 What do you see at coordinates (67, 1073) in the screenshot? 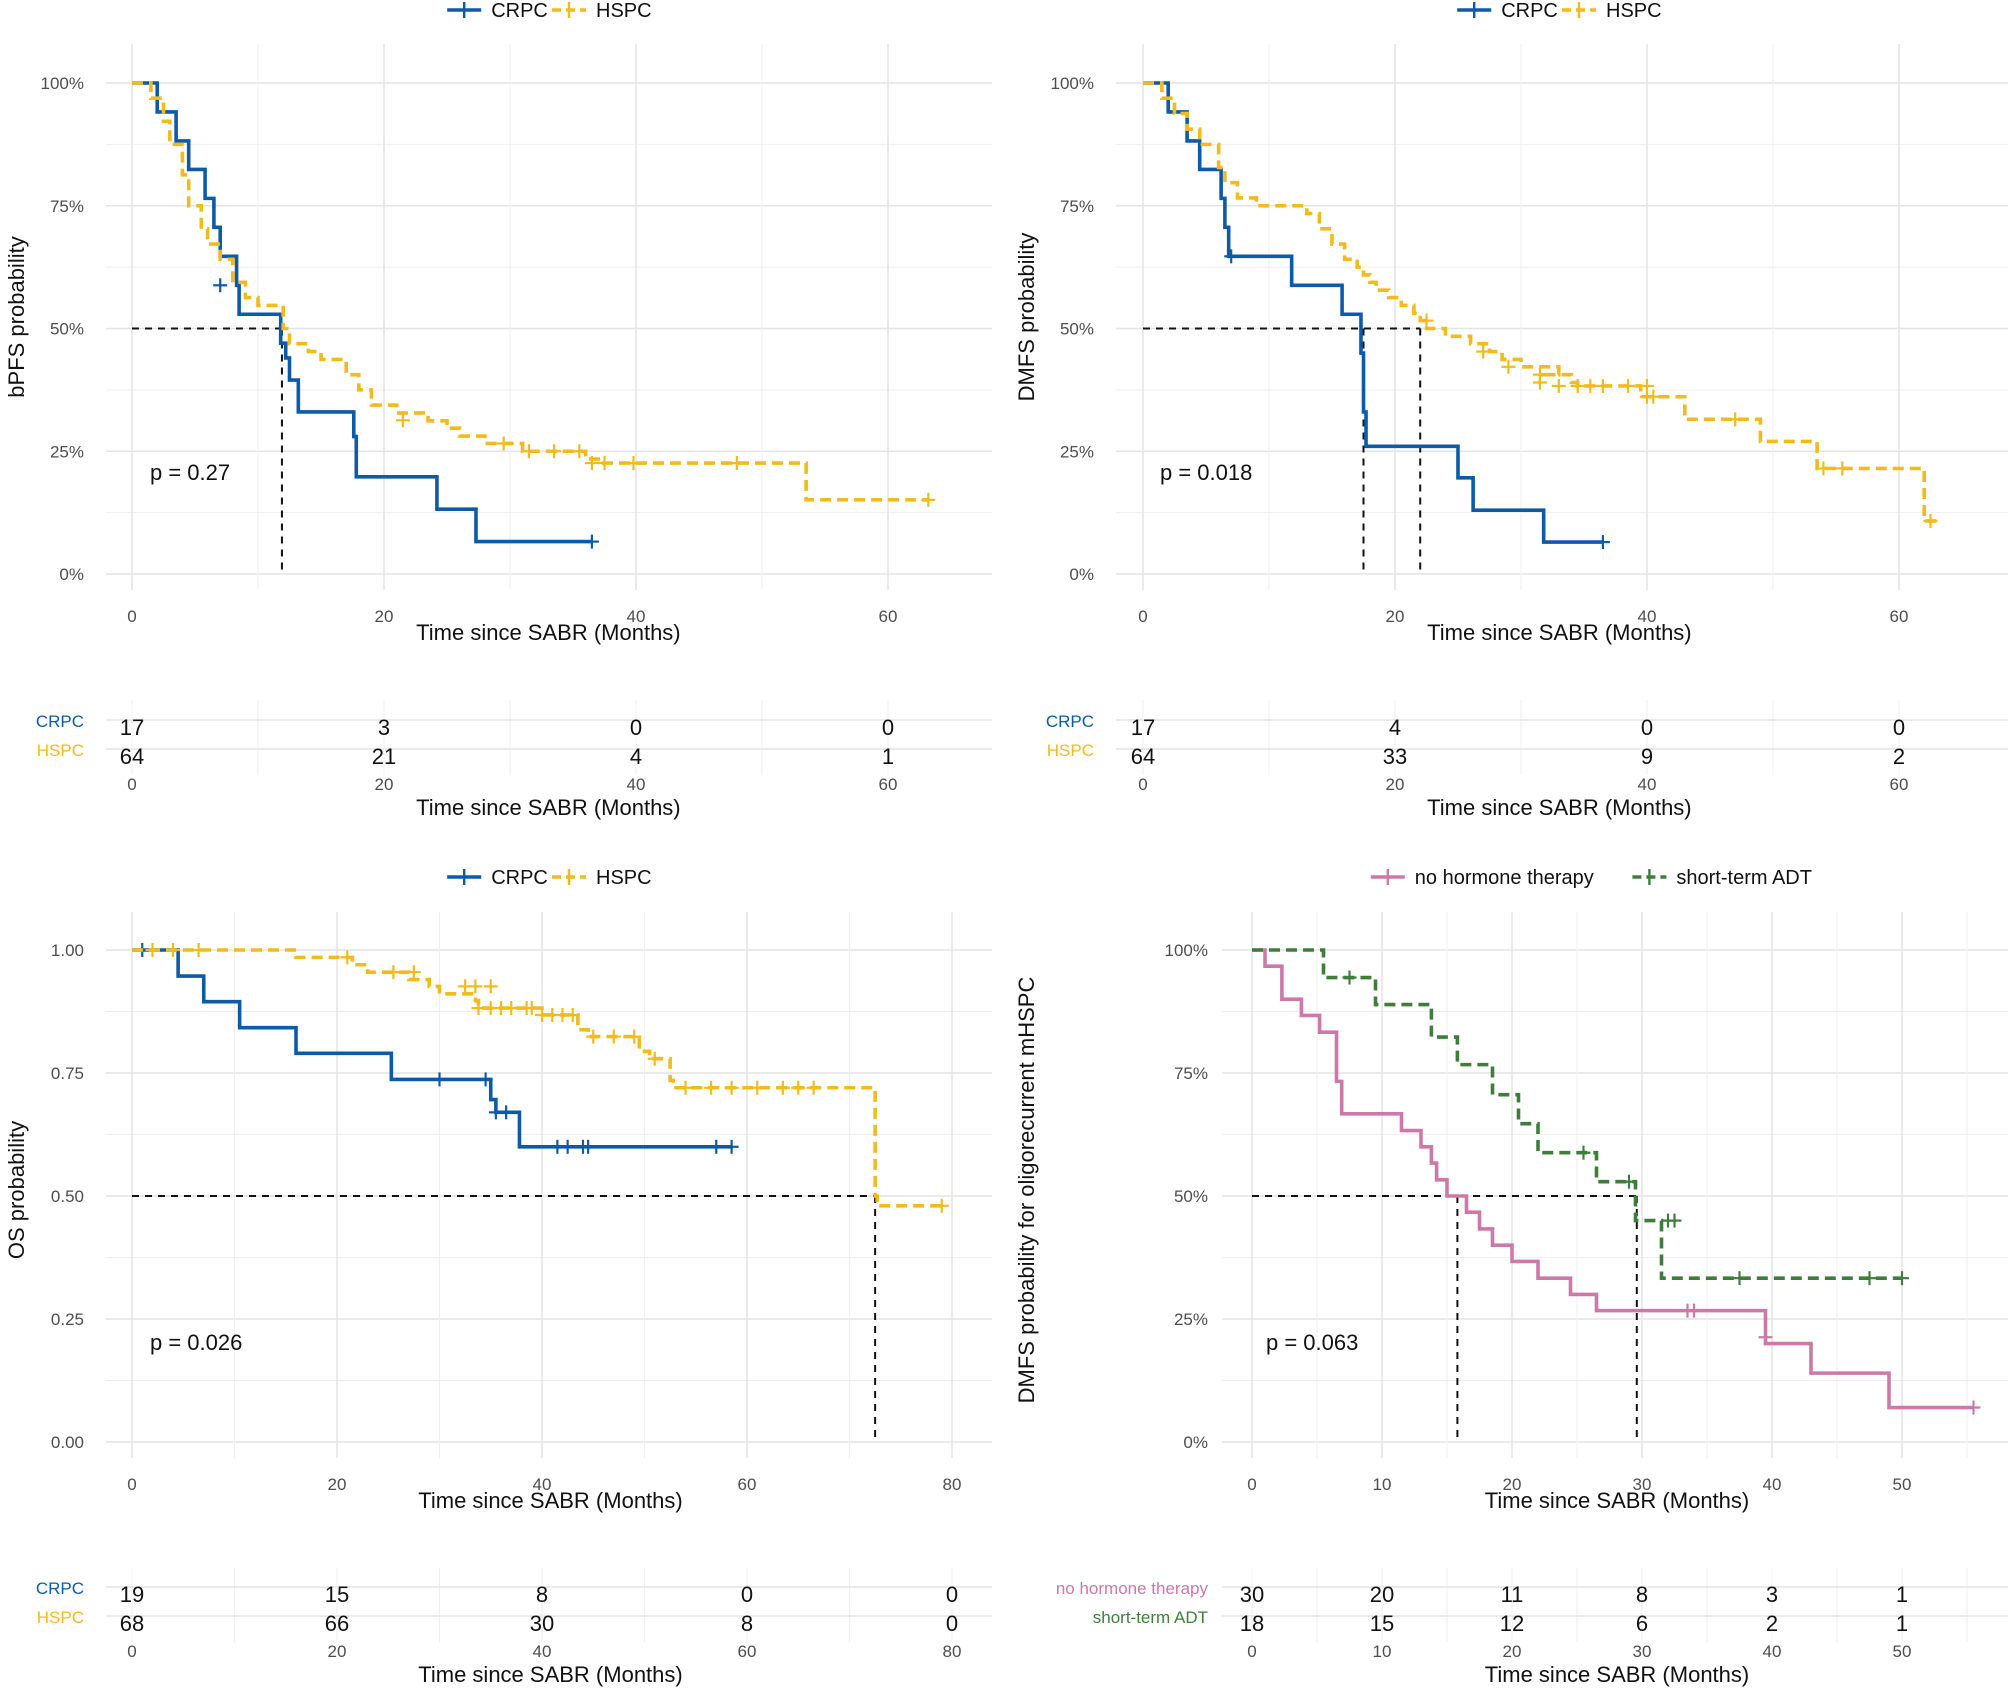
I see `y-tick-label: 0.75` at bounding box center [67, 1073].